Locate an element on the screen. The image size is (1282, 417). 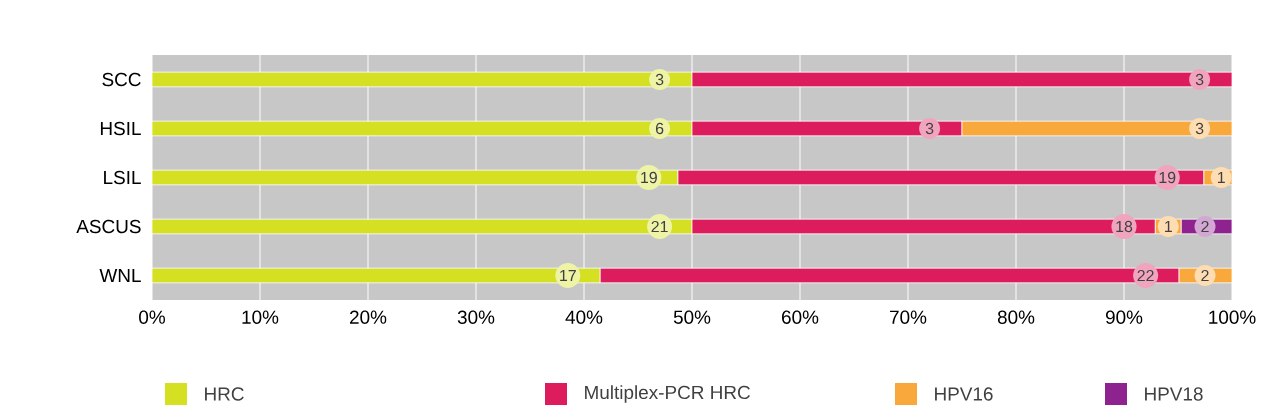
y-tick-label: WNL is located at coordinates (120, 276).